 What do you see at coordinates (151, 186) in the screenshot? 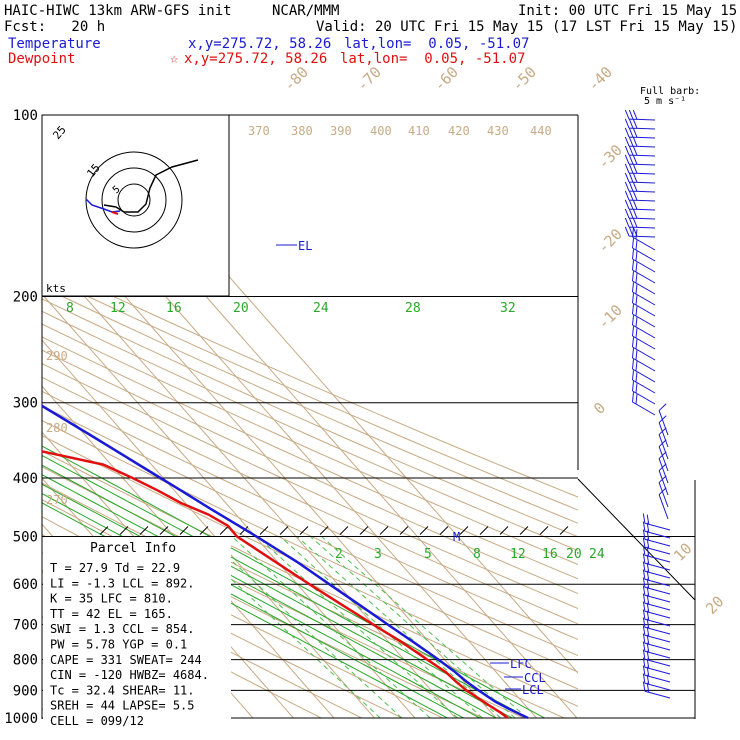
I see `hodograph-trace` at bounding box center [151, 186].